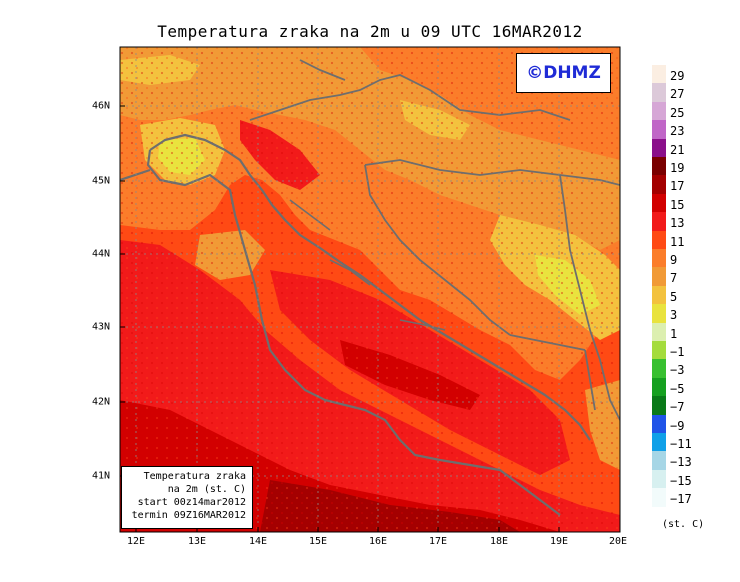 The width and height of the screenshot is (740, 582). What do you see at coordinates (101, 181) in the screenshot?
I see `y-tick-label: 45N` at bounding box center [101, 181].